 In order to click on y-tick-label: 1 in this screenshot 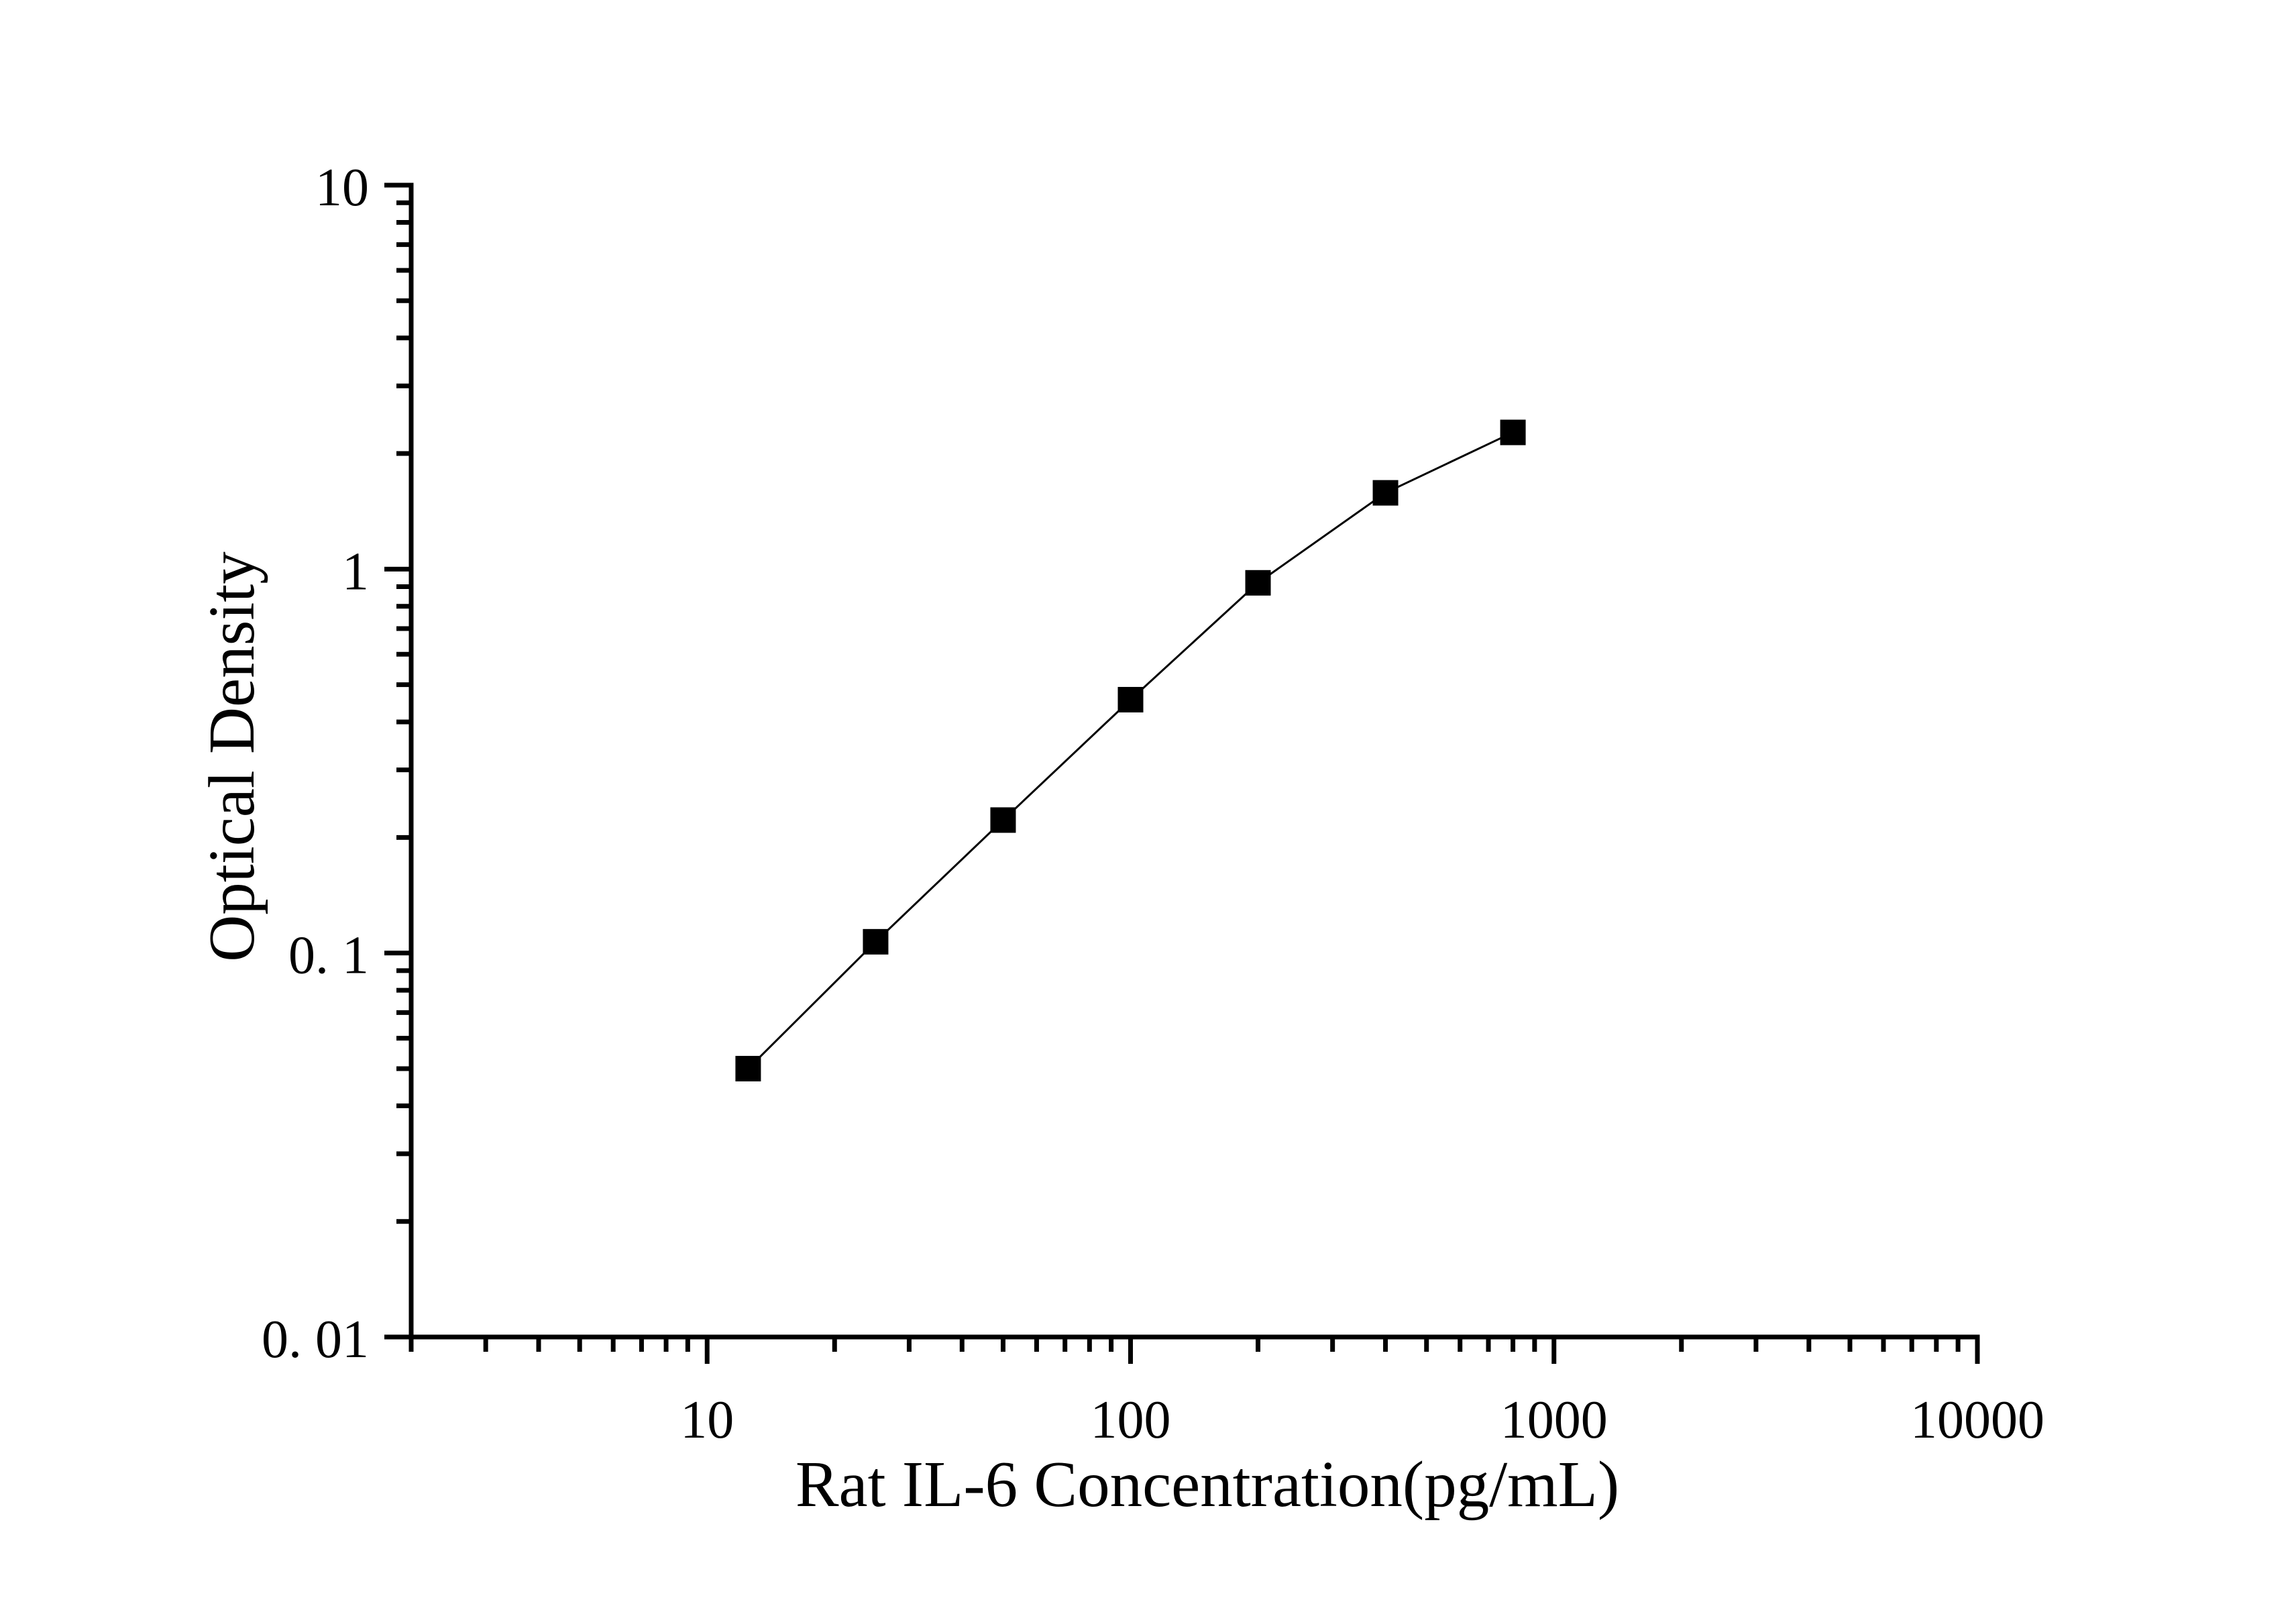, I will do `click(355, 571)`.